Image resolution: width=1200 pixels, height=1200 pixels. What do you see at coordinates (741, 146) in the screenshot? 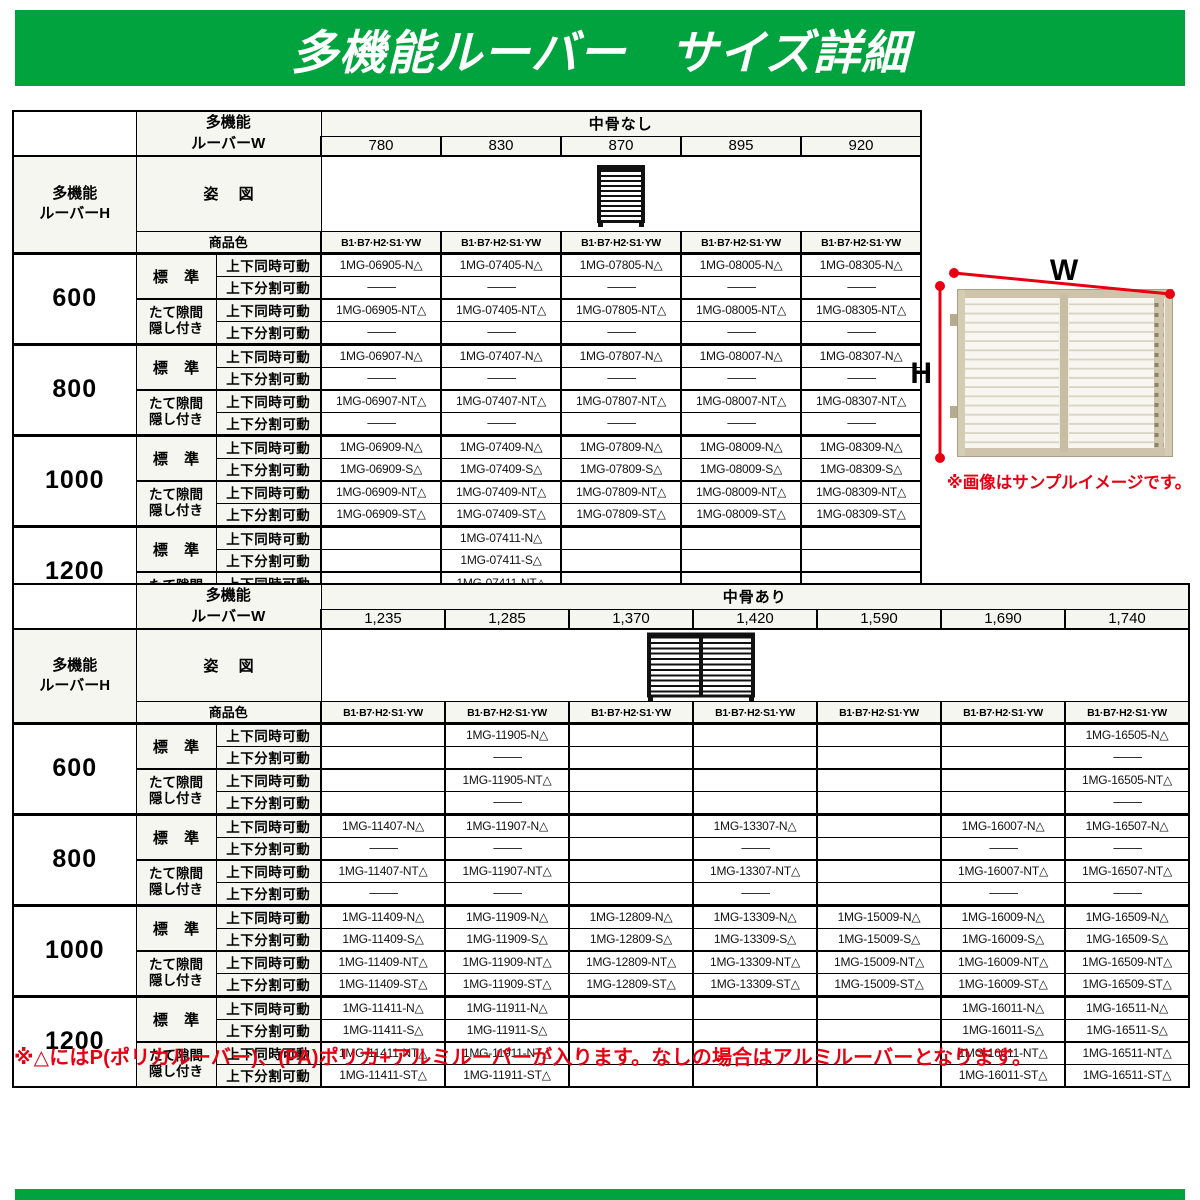
I see `width-header-cell: 895` at bounding box center [741, 146].